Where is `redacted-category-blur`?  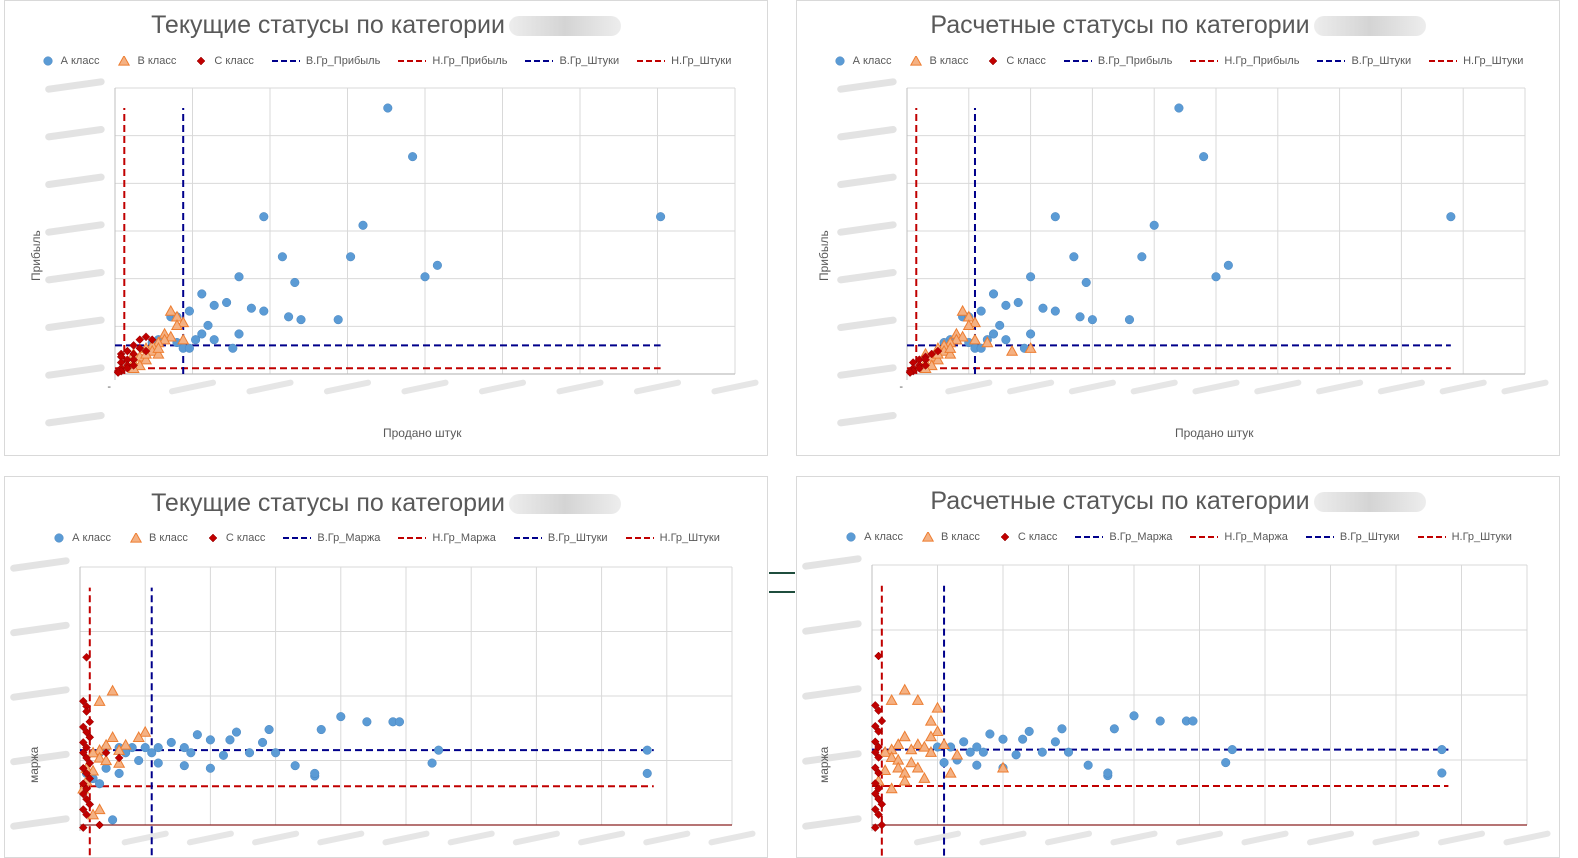 redacted-category-blur is located at coordinates (1369, 26).